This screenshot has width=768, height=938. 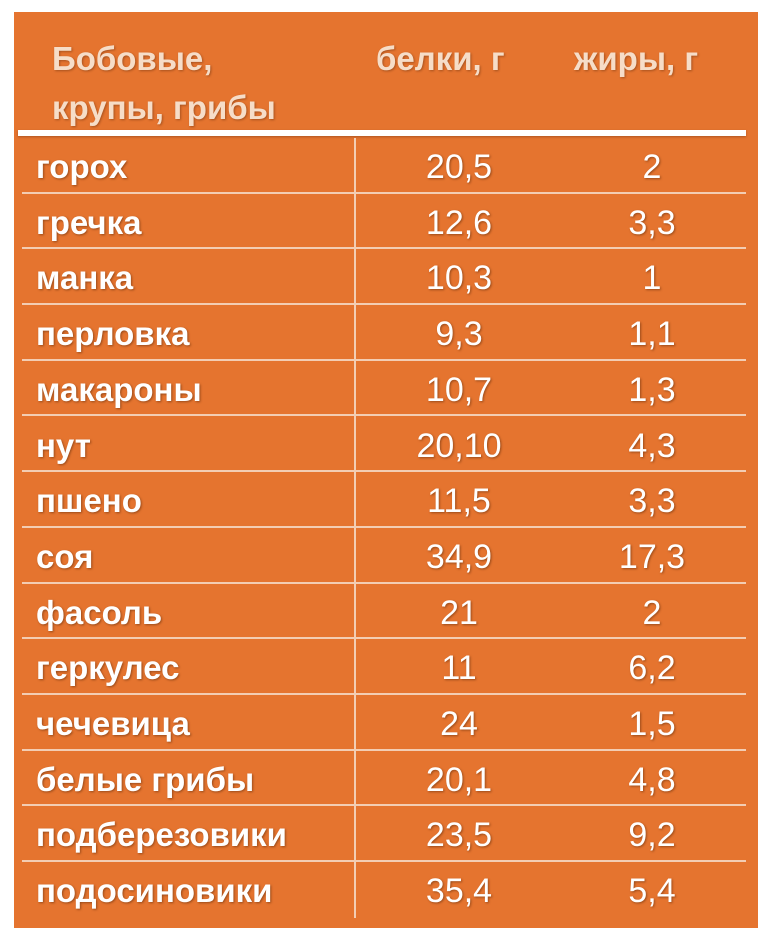 I want to click on cell-name: гречка, so click(x=89, y=222).